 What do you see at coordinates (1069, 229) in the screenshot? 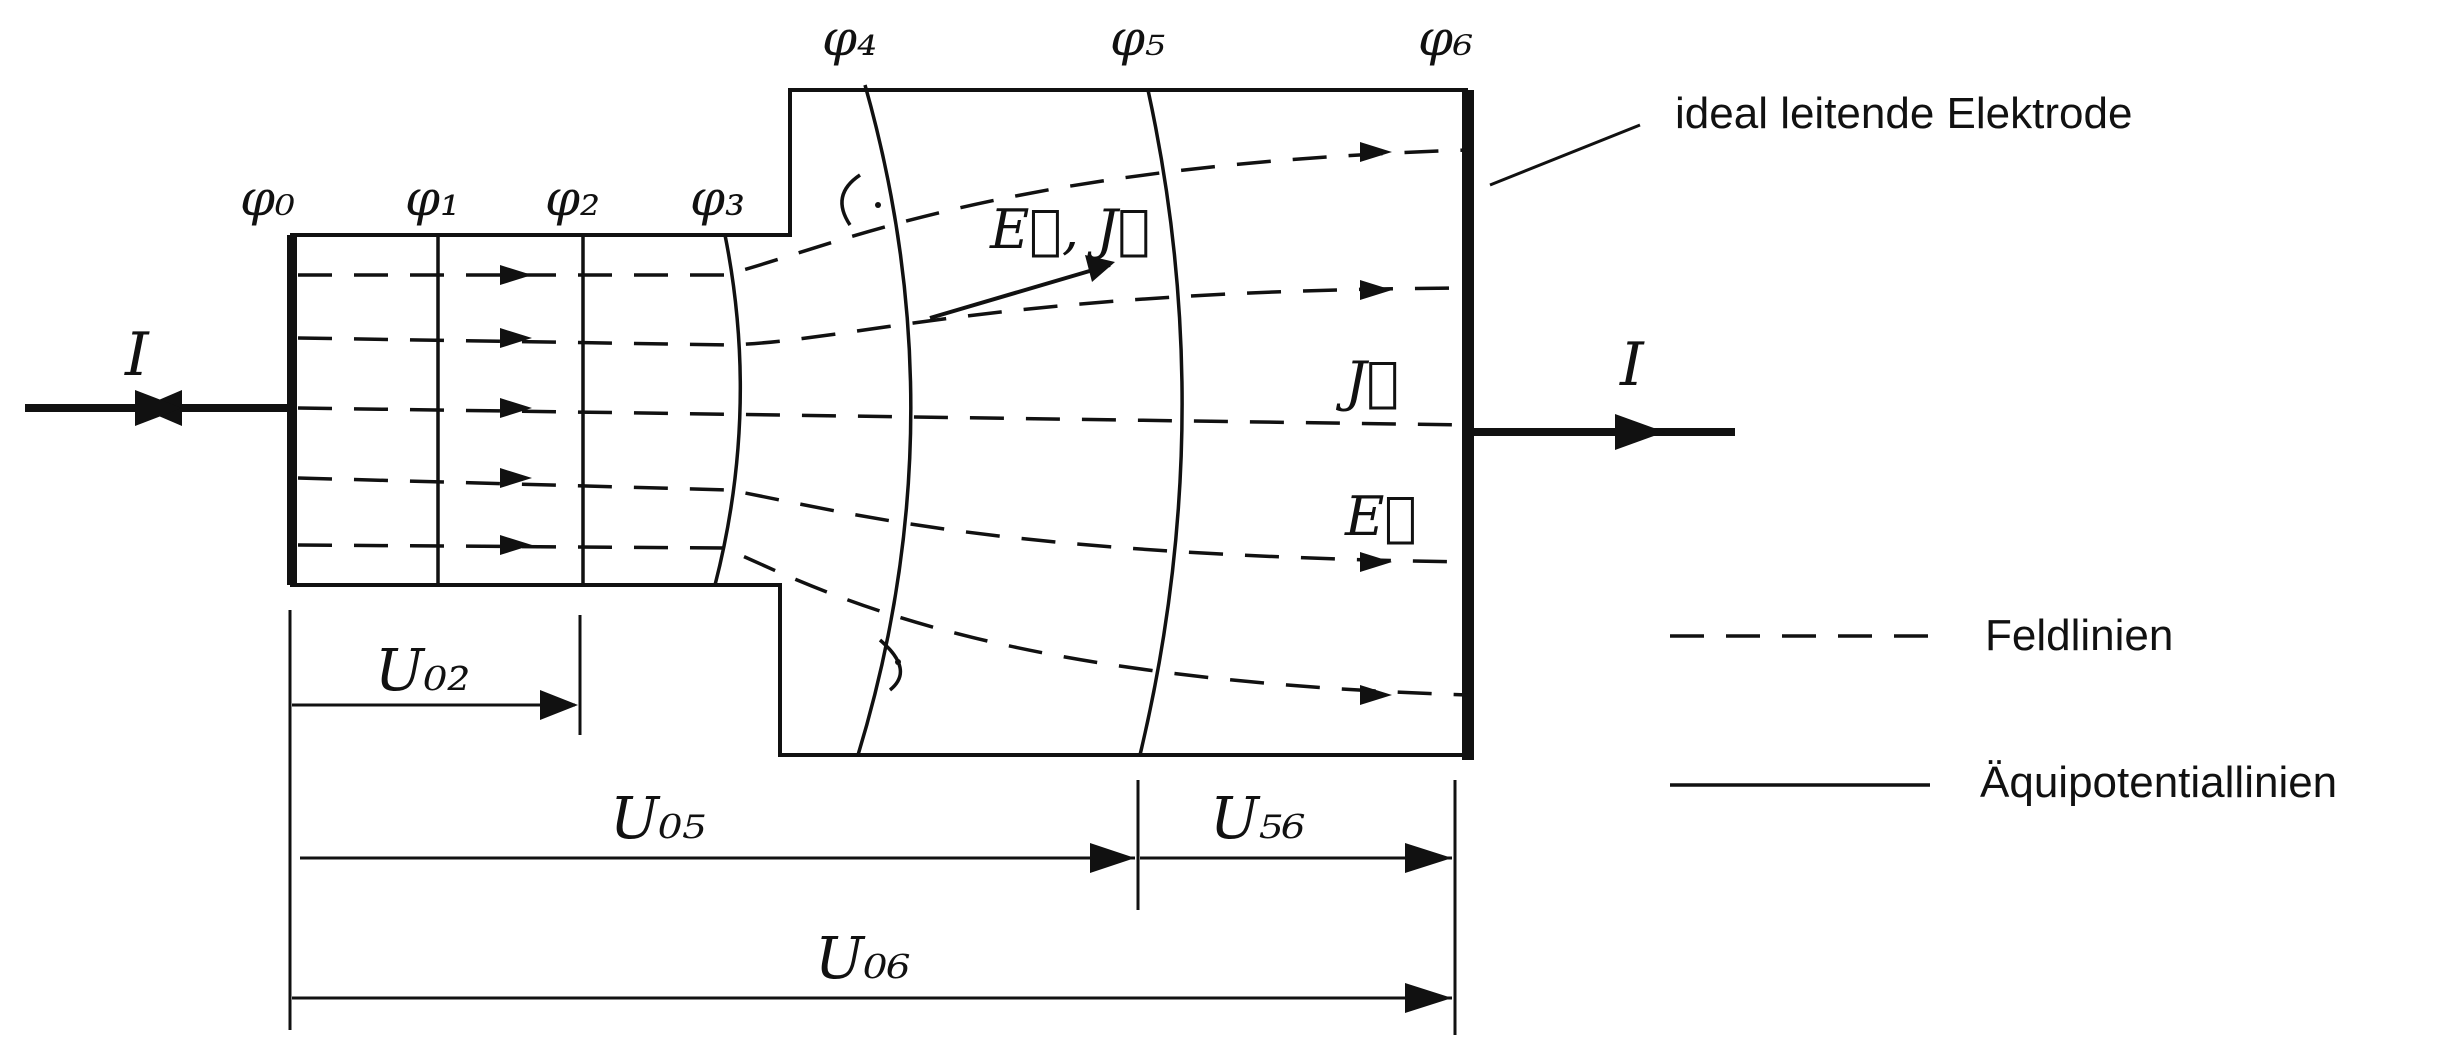
I see `label-e-j: E⃗, J⃗` at bounding box center [1069, 229].